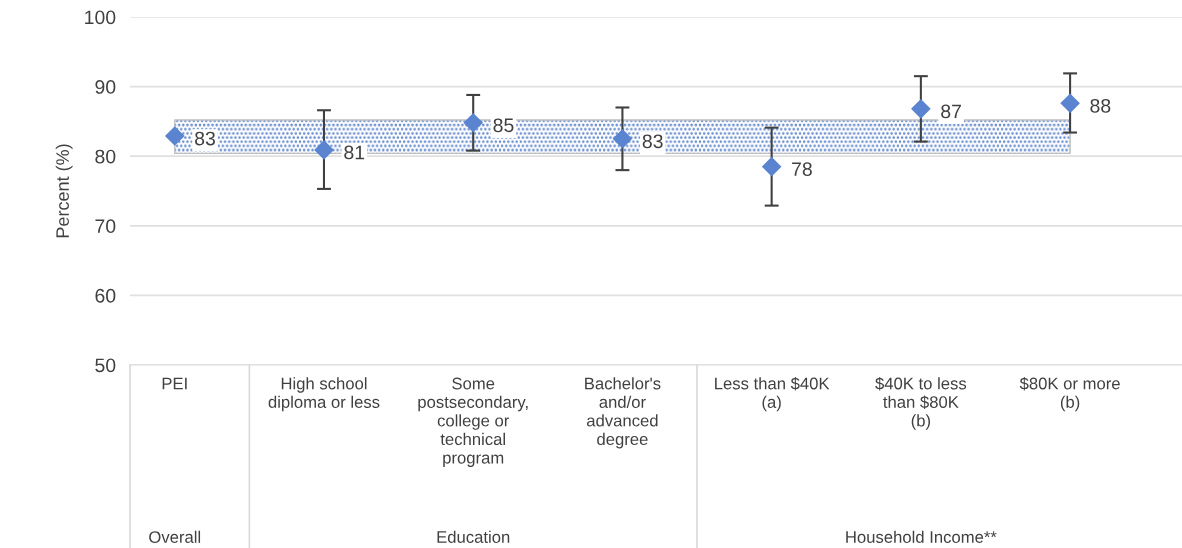 This screenshot has height=548, width=1182. I want to click on x-tick-label: Bachelor's and/or advanced degree, so click(623, 413).